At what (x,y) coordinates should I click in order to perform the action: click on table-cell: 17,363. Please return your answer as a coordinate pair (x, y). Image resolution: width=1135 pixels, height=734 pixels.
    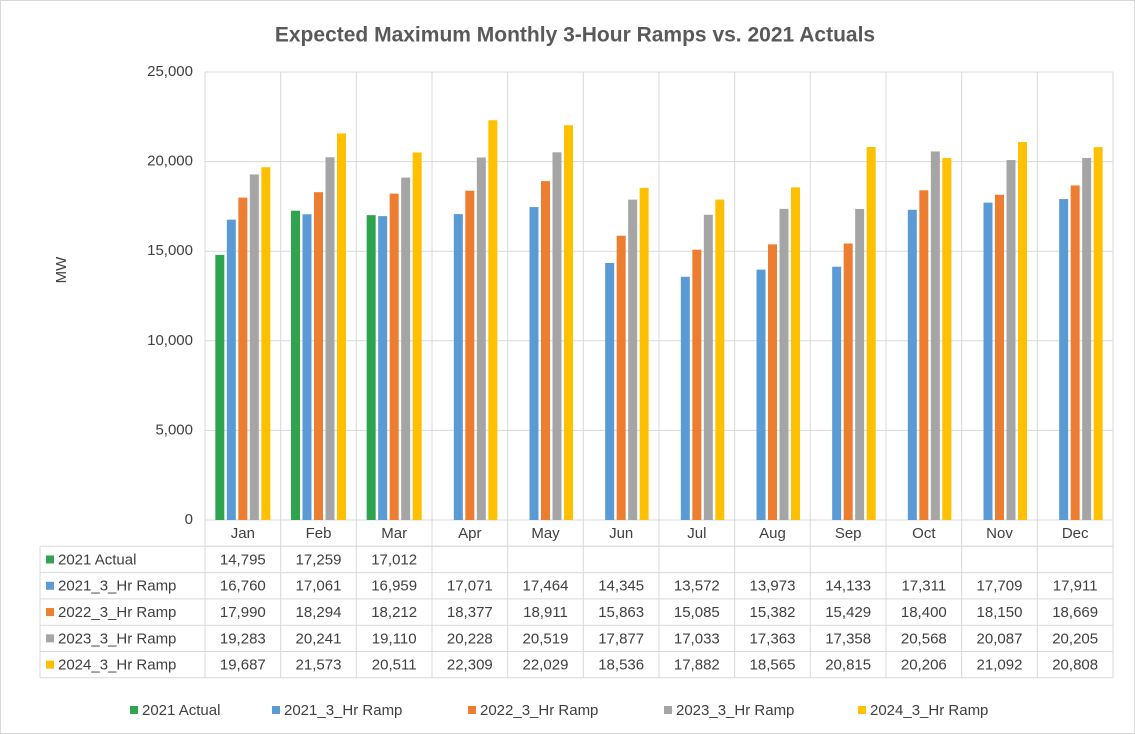
    Looking at the image, I should click on (773, 638).